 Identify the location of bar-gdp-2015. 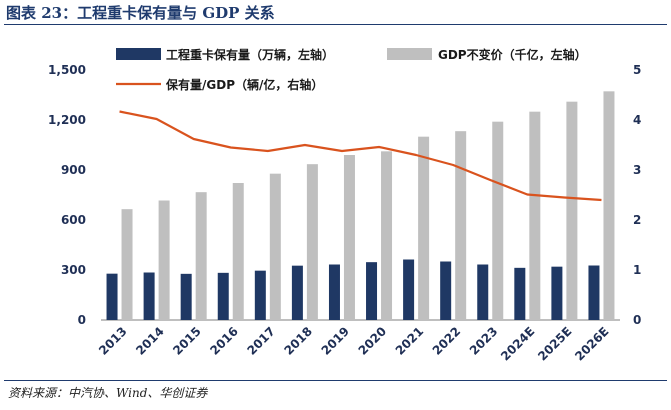
(201, 256).